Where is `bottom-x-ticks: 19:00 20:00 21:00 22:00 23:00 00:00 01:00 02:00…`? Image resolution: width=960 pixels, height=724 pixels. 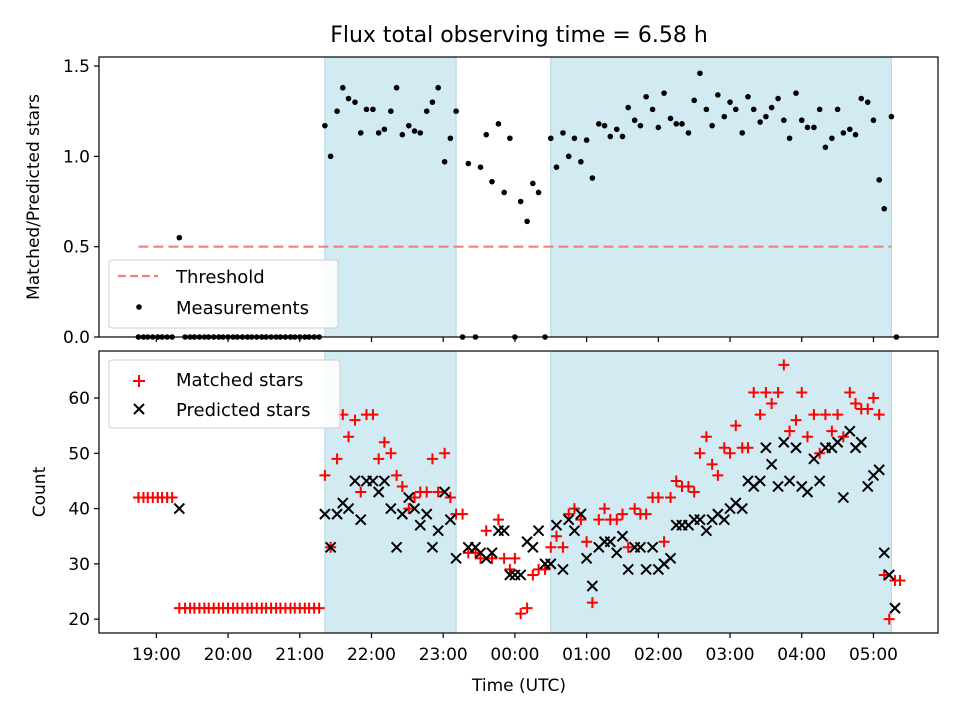
bottom-x-ticks: 19:00 20:00 21:00 22:00 23:00 00:00 01:00 02:00… is located at coordinates (515, 649).